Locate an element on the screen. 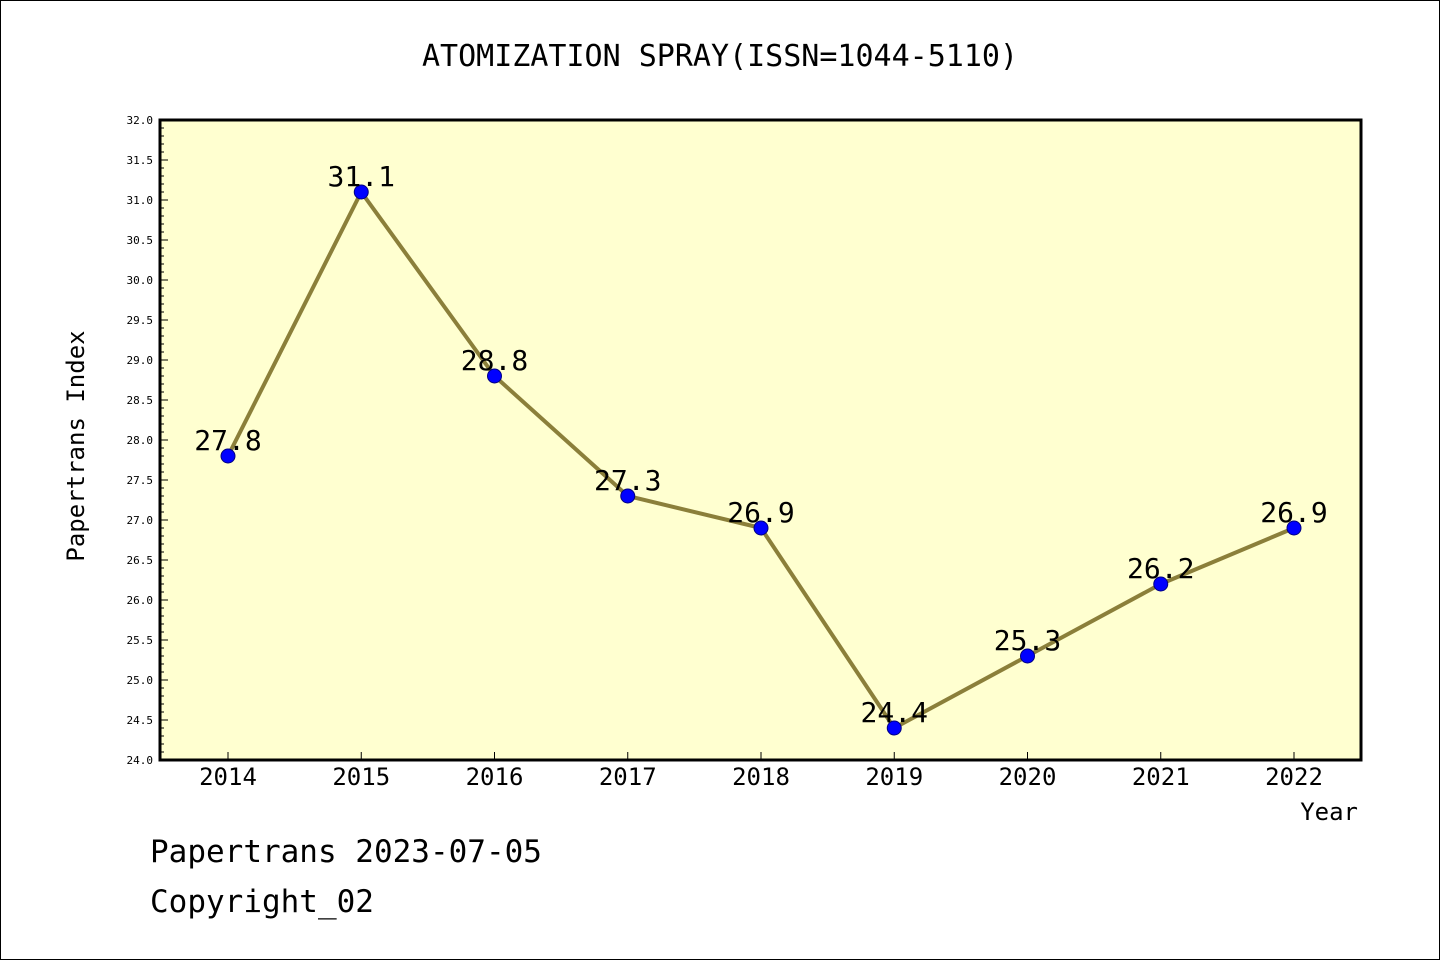  y-tick-label: 29.0 is located at coordinates (140, 360).